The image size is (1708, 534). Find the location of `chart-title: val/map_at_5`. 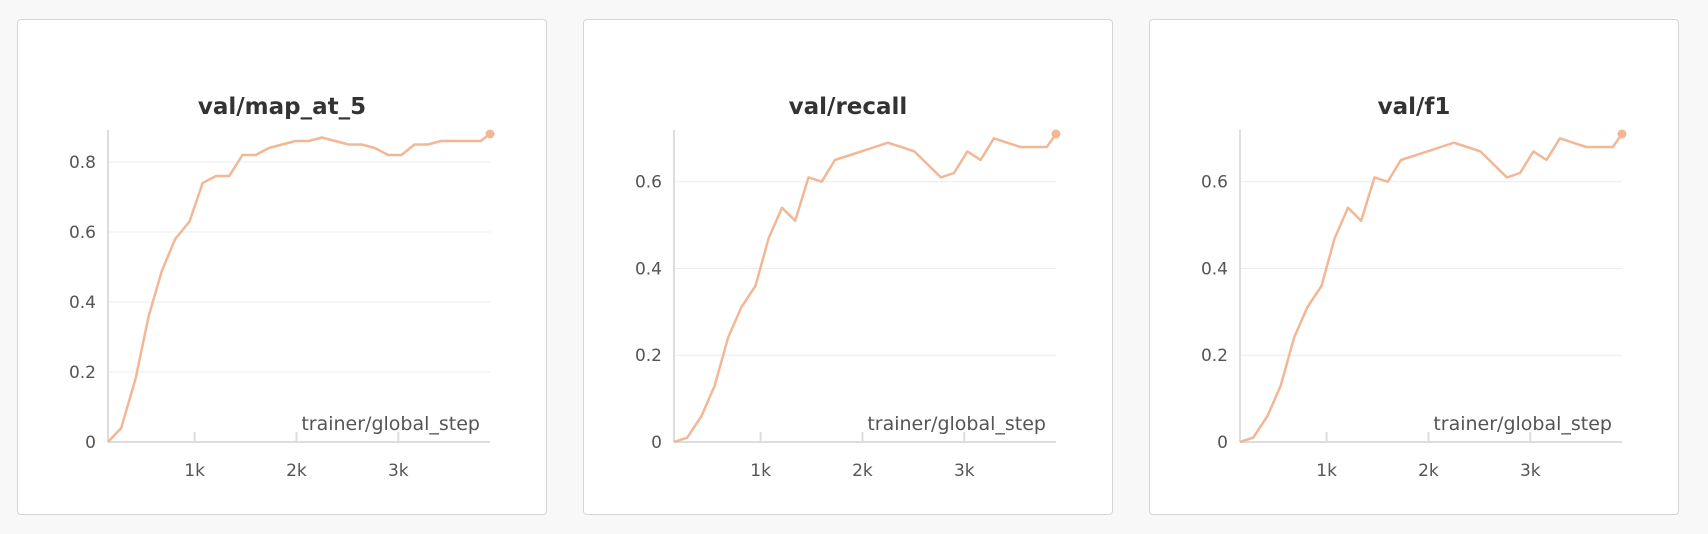

chart-title: val/map_at_5 is located at coordinates (282, 107).